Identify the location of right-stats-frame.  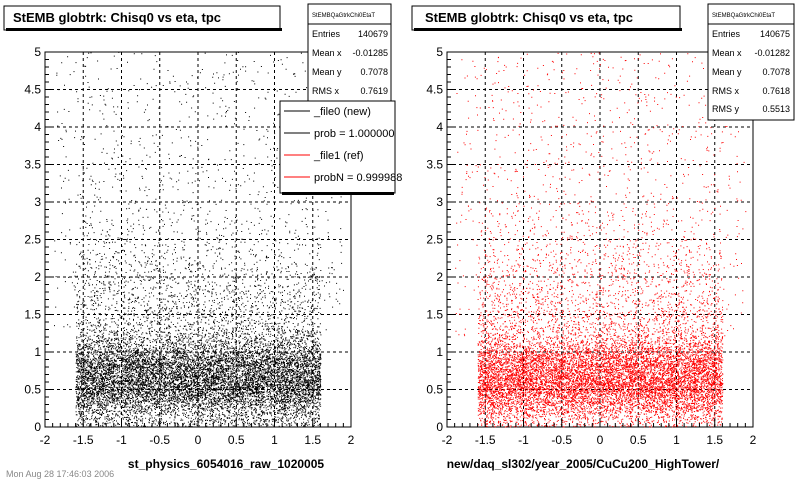
(751, 62).